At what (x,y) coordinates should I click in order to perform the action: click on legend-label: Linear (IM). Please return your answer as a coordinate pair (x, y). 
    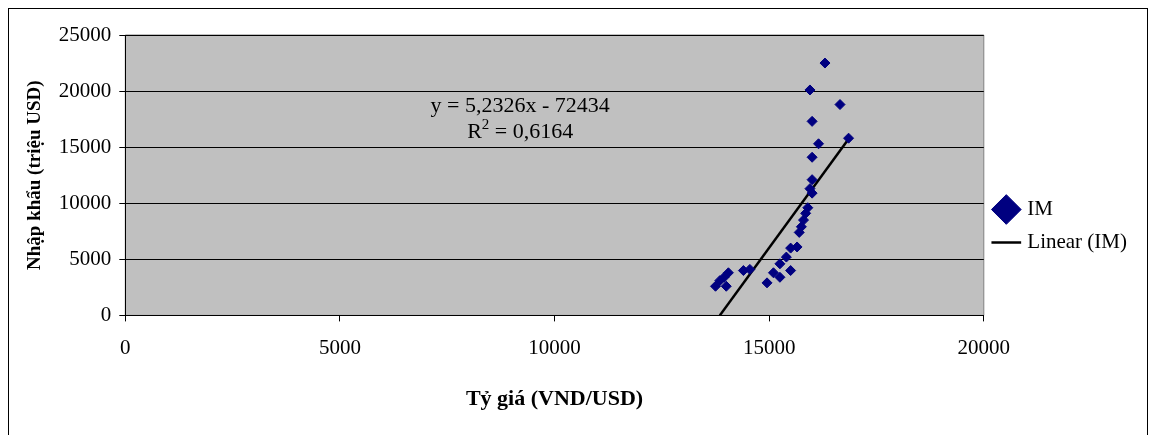
    Looking at the image, I should click on (1077, 241).